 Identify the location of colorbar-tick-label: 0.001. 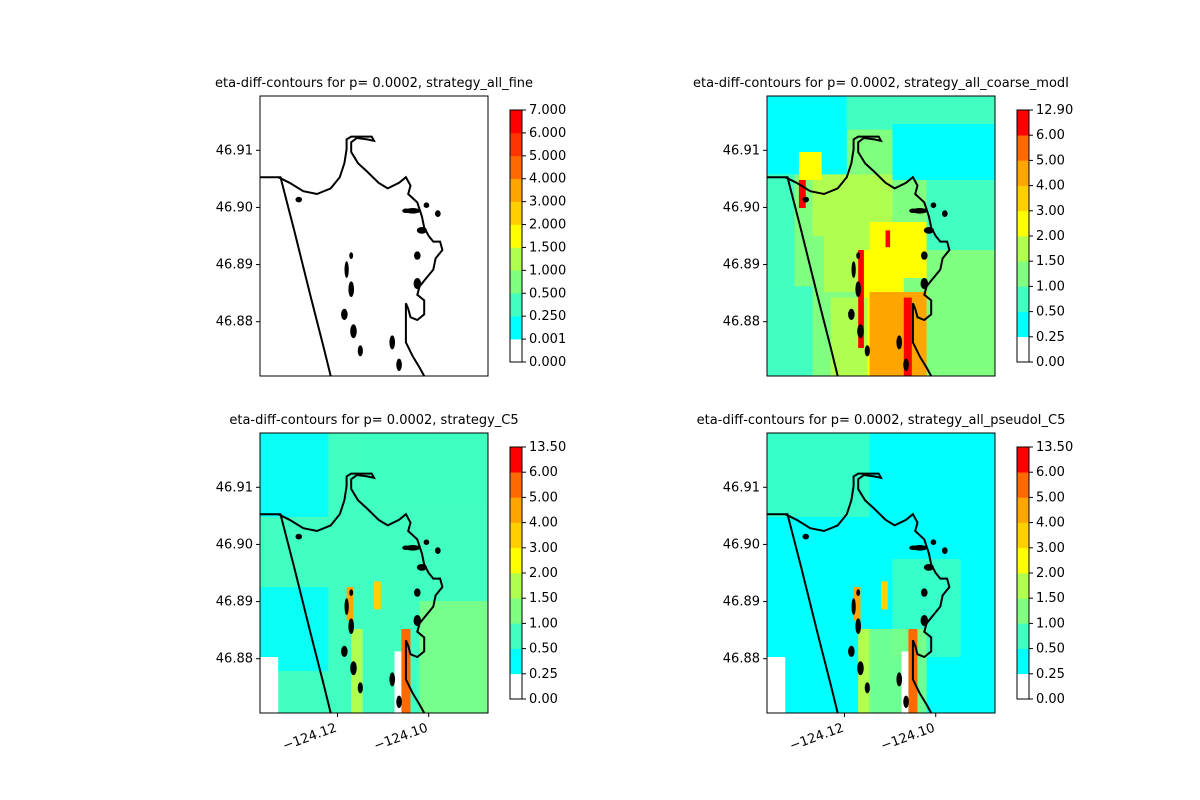
(547, 339).